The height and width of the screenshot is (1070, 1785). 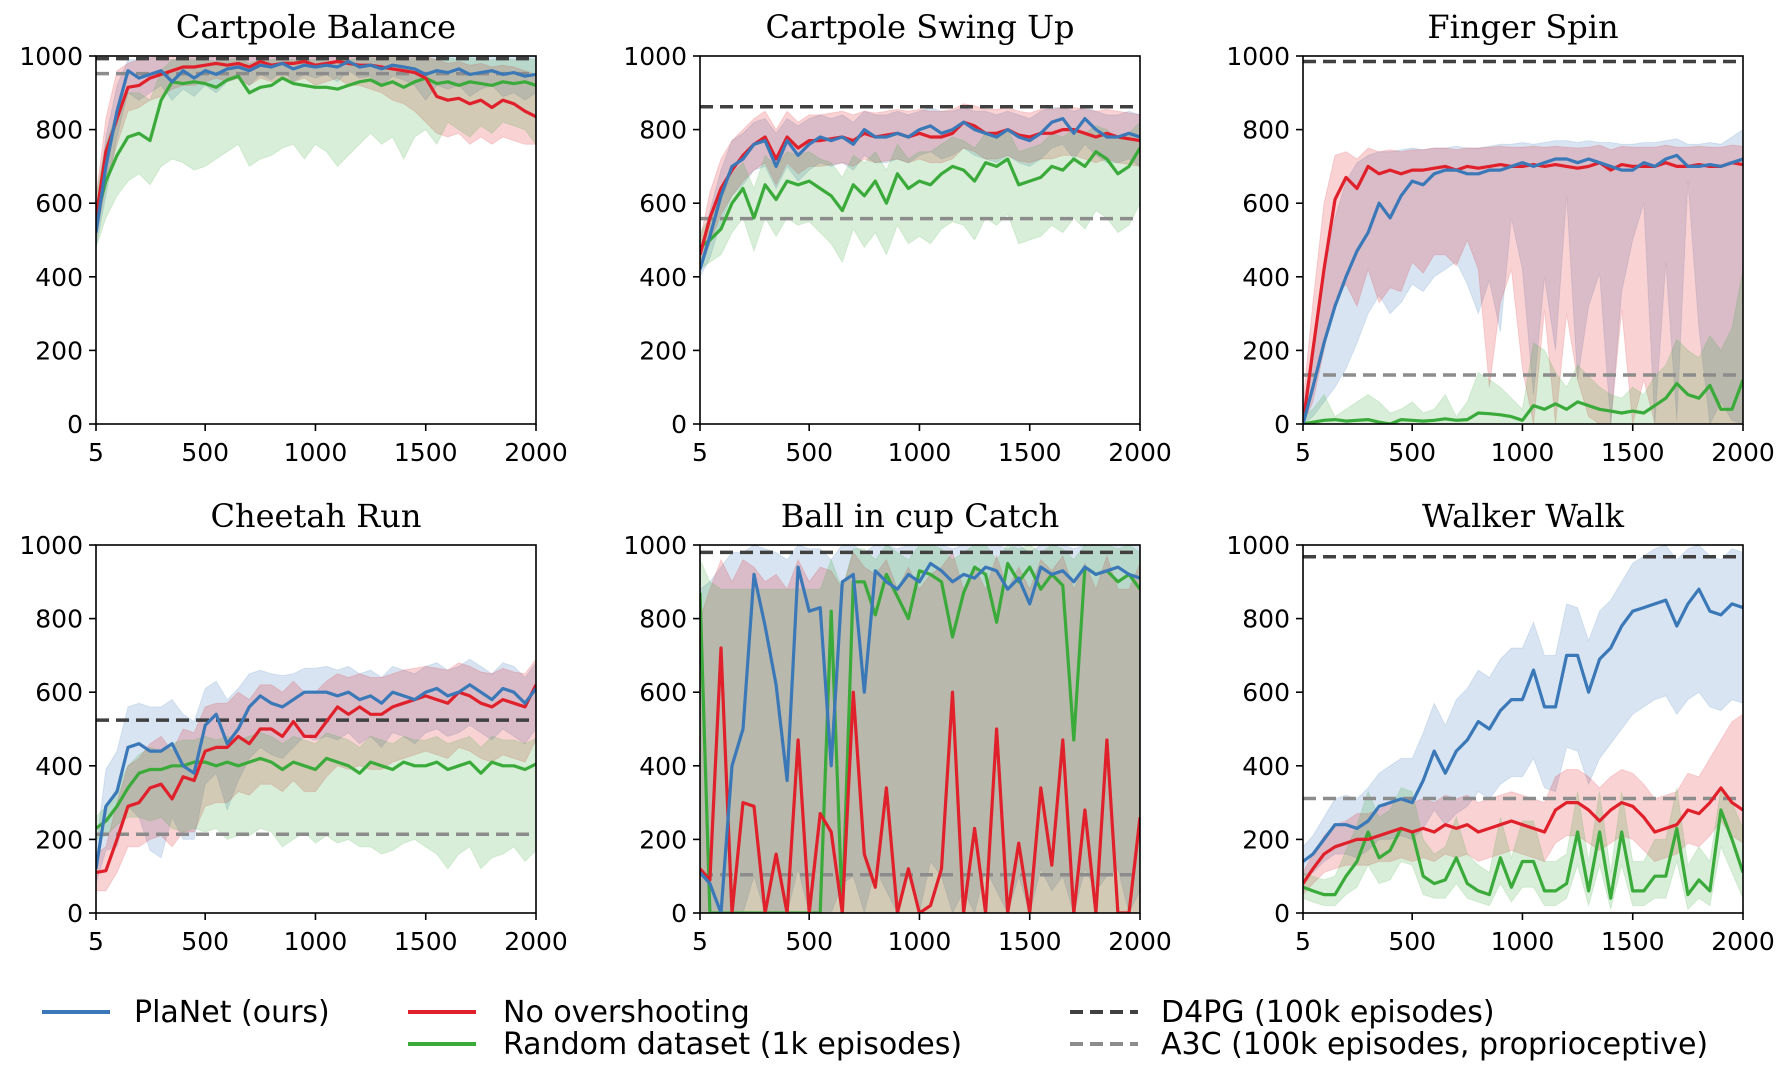 I want to click on legend-item-planet: PlaNet (ours), so click(x=186, y=1012).